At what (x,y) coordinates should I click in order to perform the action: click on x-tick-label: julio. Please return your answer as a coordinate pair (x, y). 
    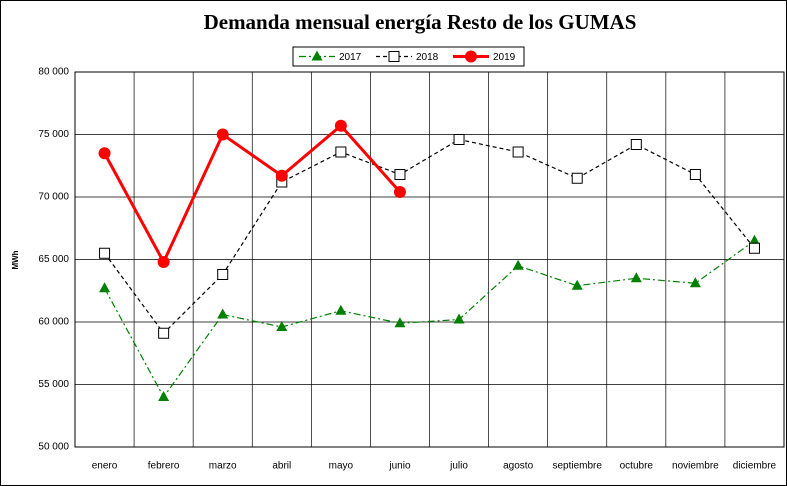
    Looking at the image, I should click on (458, 466).